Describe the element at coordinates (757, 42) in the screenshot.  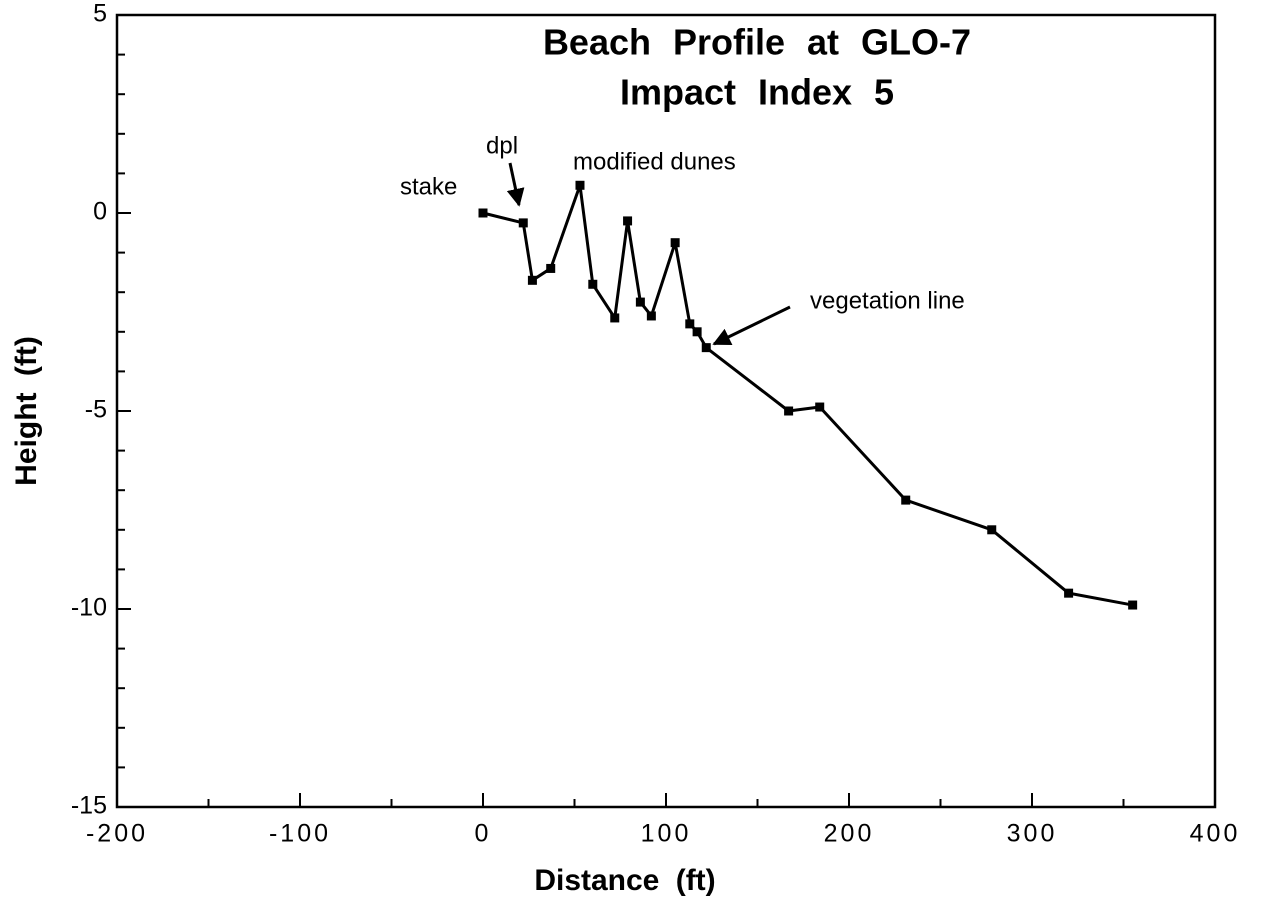
I see `chart-title: Beach Profile at GLO-7` at that location.